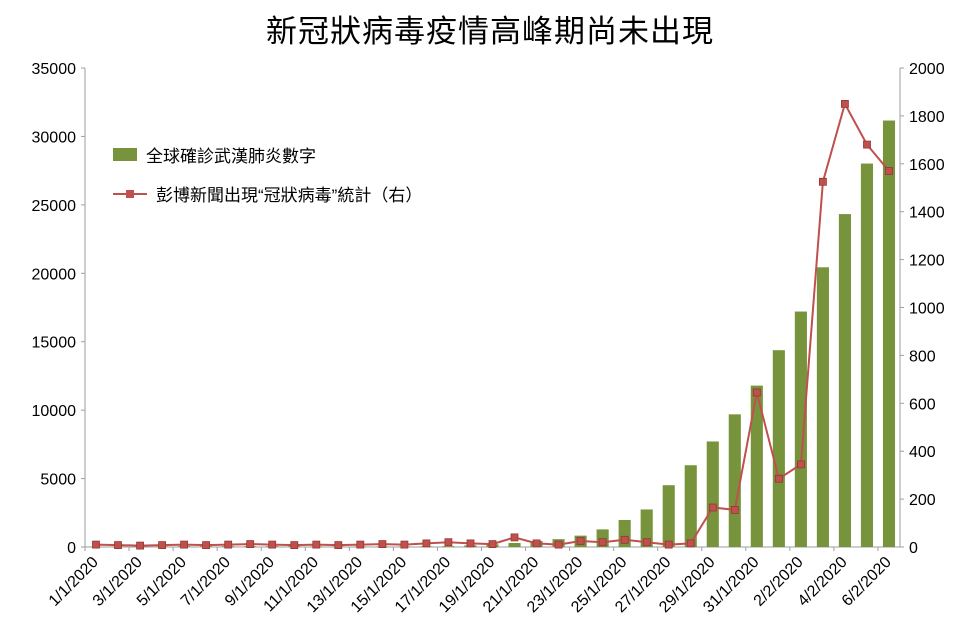  I want to click on left-axis-tick-label: 10000, so click(54, 411).